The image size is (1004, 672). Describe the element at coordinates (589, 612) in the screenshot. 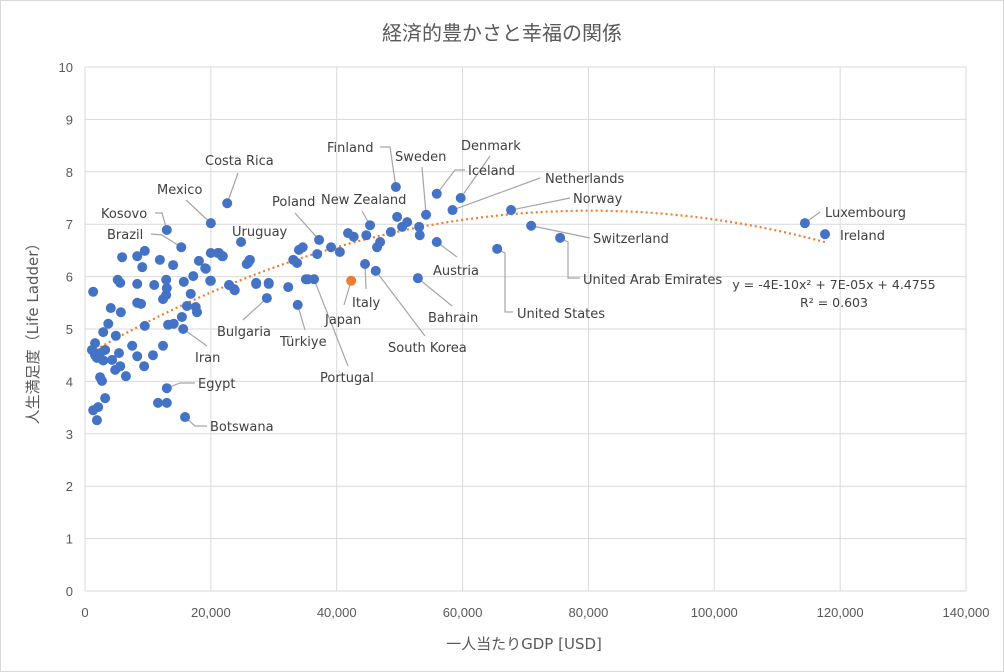

I see `x-tick-label: 80,000` at that location.